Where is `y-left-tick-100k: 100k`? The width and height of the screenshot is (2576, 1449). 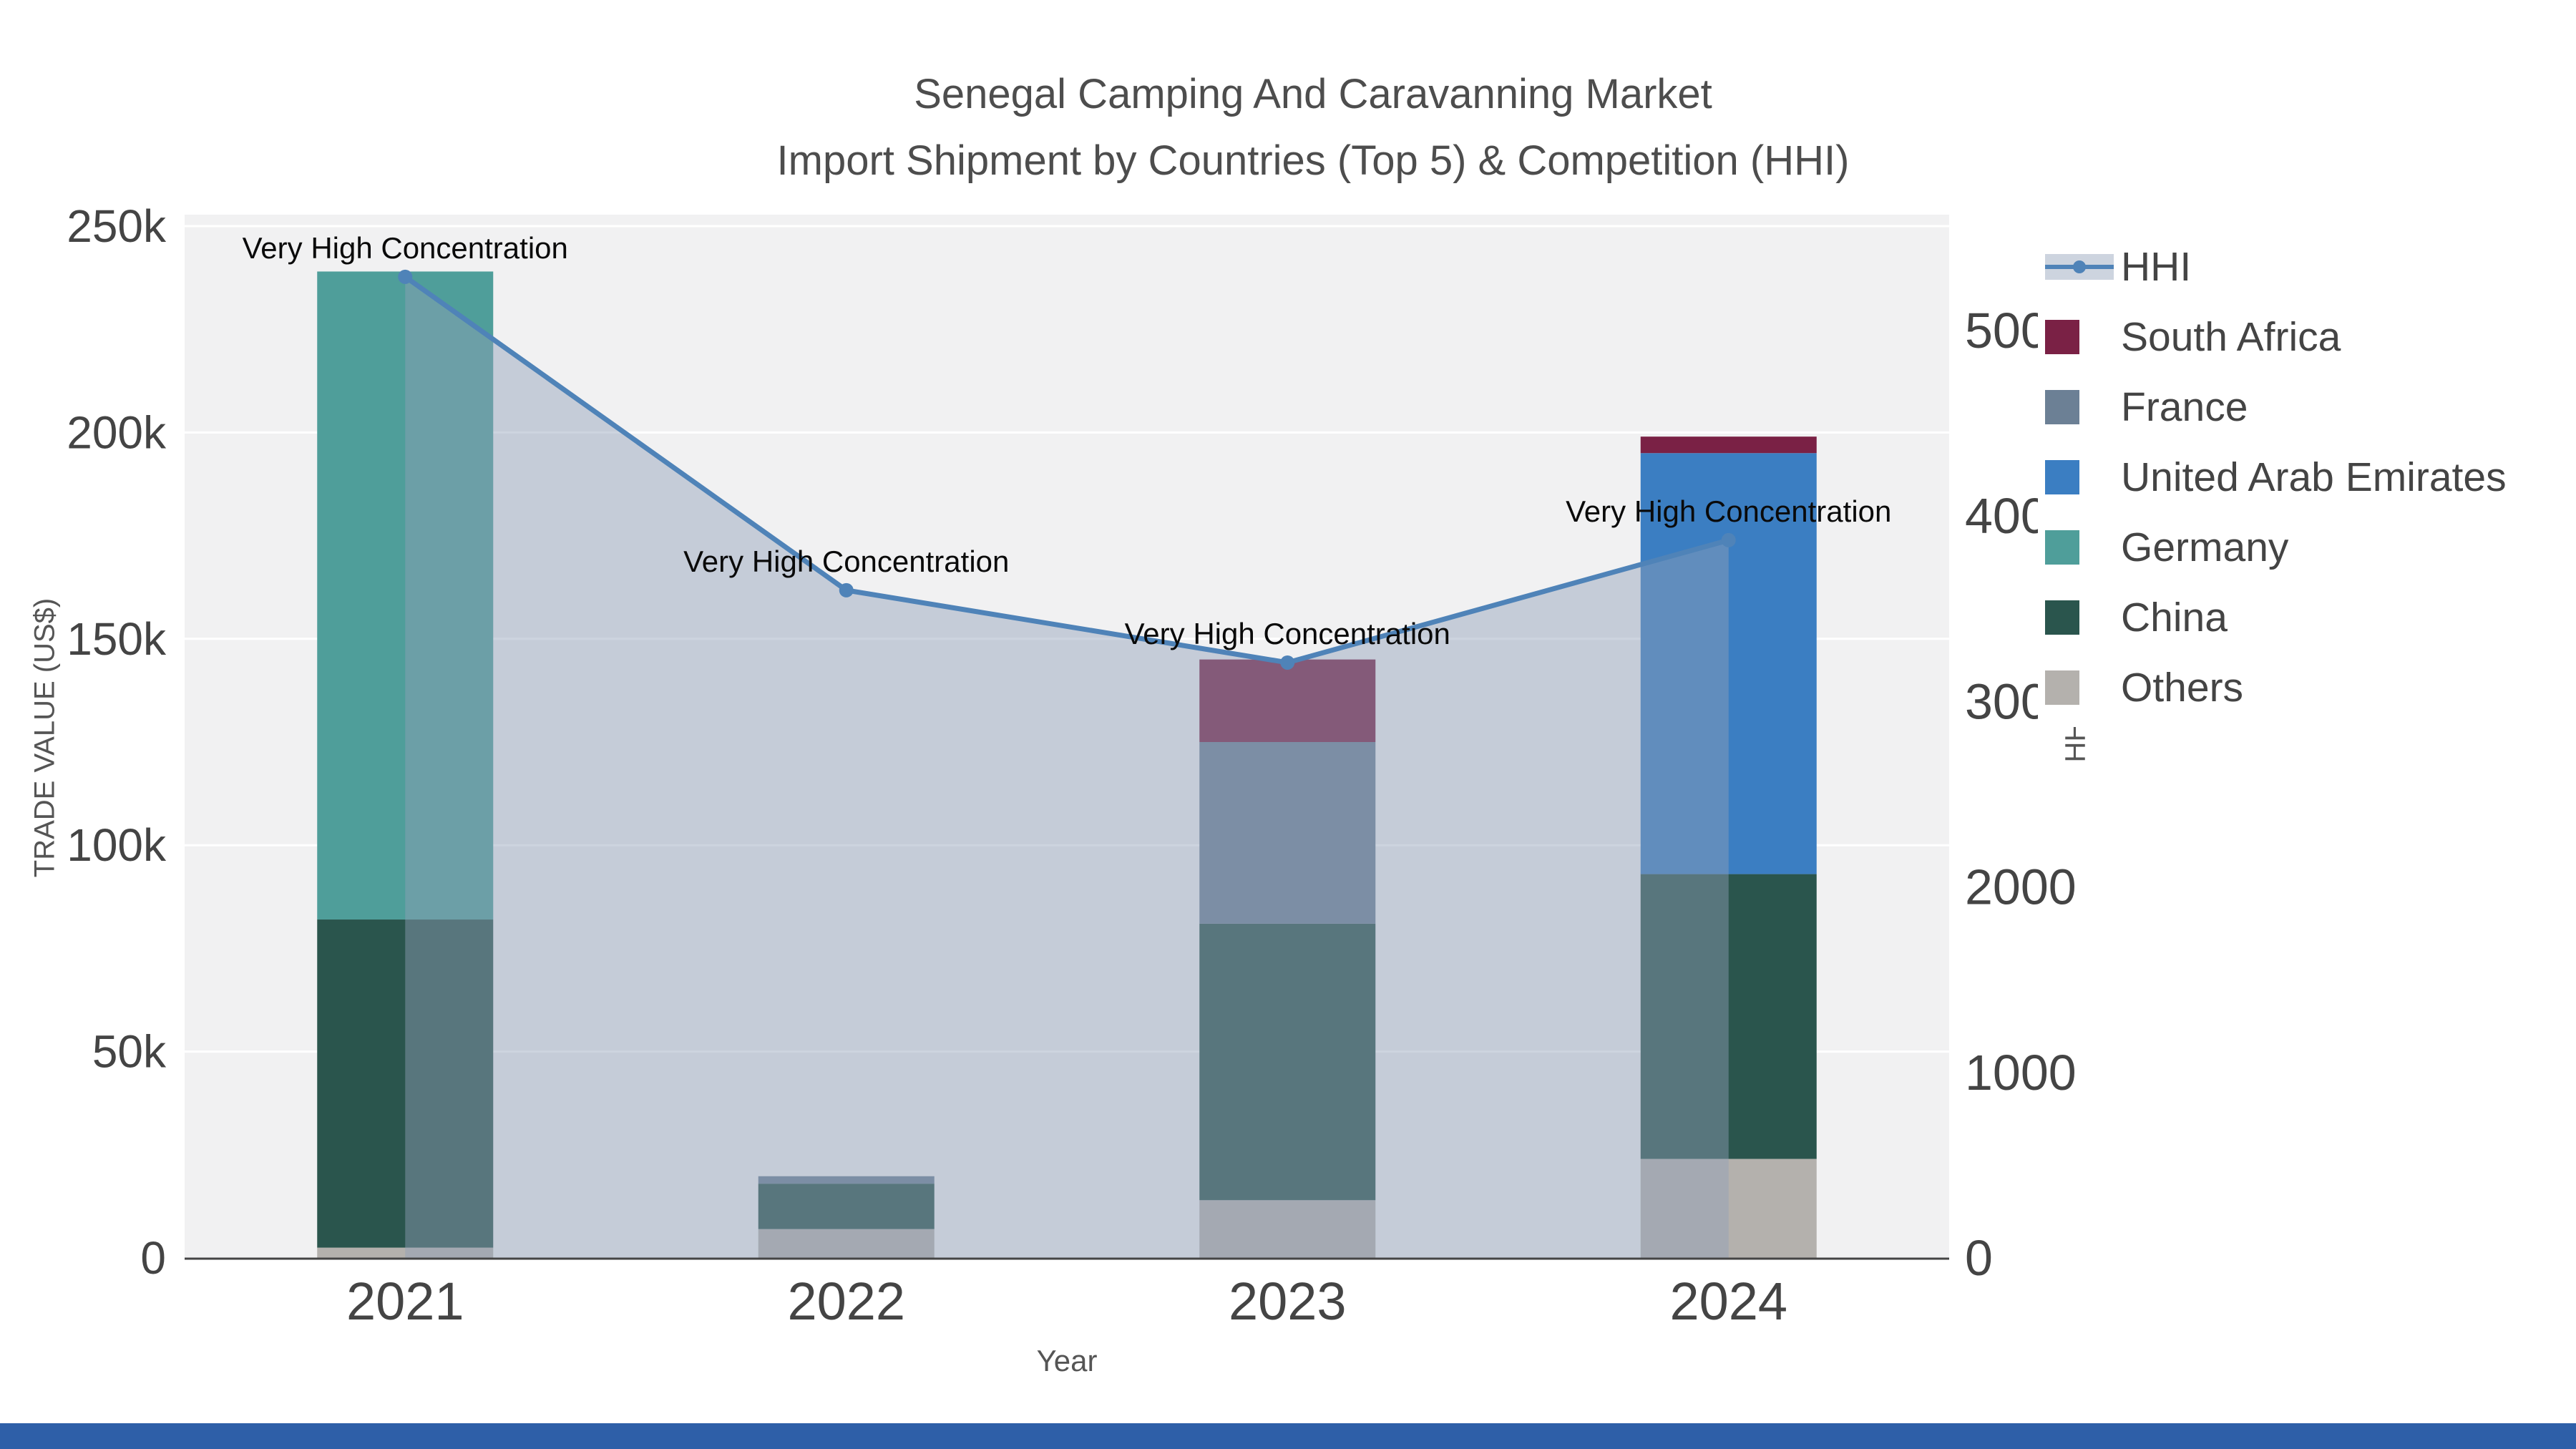 y-left-tick-100k: 100k is located at coordinates (117, 845).